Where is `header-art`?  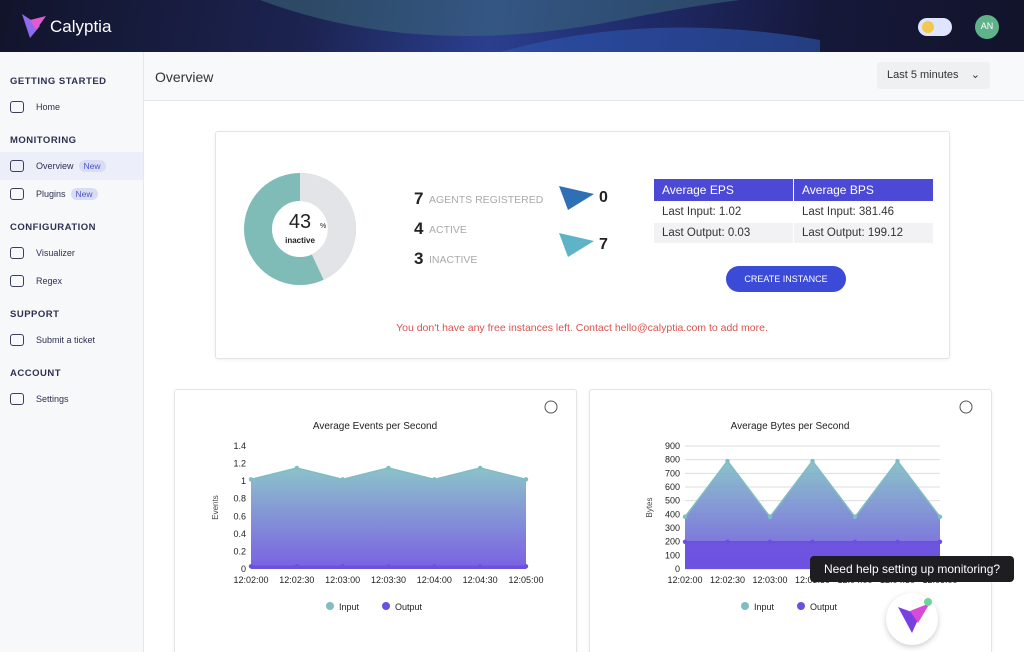 header-art is located at coordinates (510, 26).